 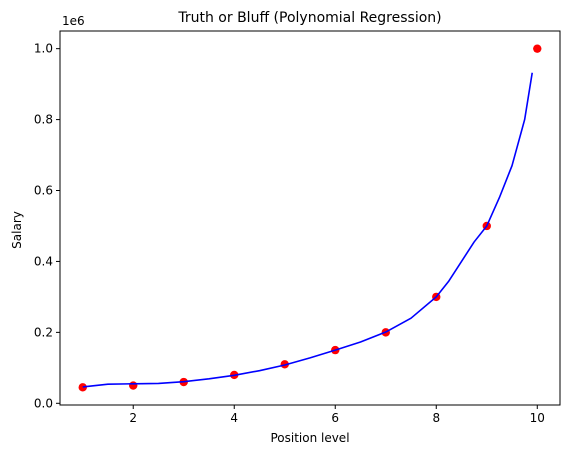 I want to click on y-tick-label: 0.0, so click(x=43, y=403).